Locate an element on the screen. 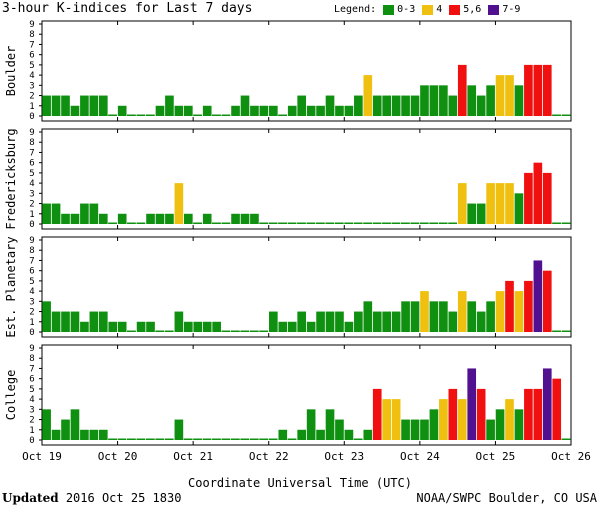 Image resolution: width=600 pixels, height=510 pixels. y-tick-label: 3 is located at coordinates (31, 194).